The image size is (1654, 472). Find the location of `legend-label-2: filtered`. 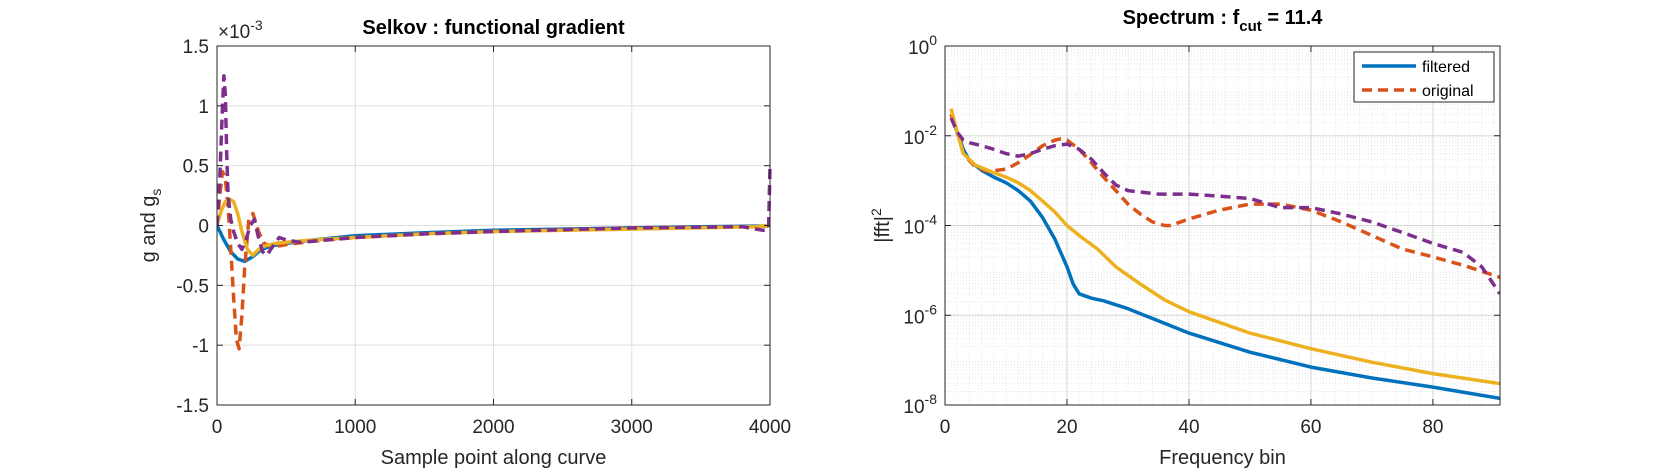

legend-label-2: filtered is located at coordinates (1446, 67).